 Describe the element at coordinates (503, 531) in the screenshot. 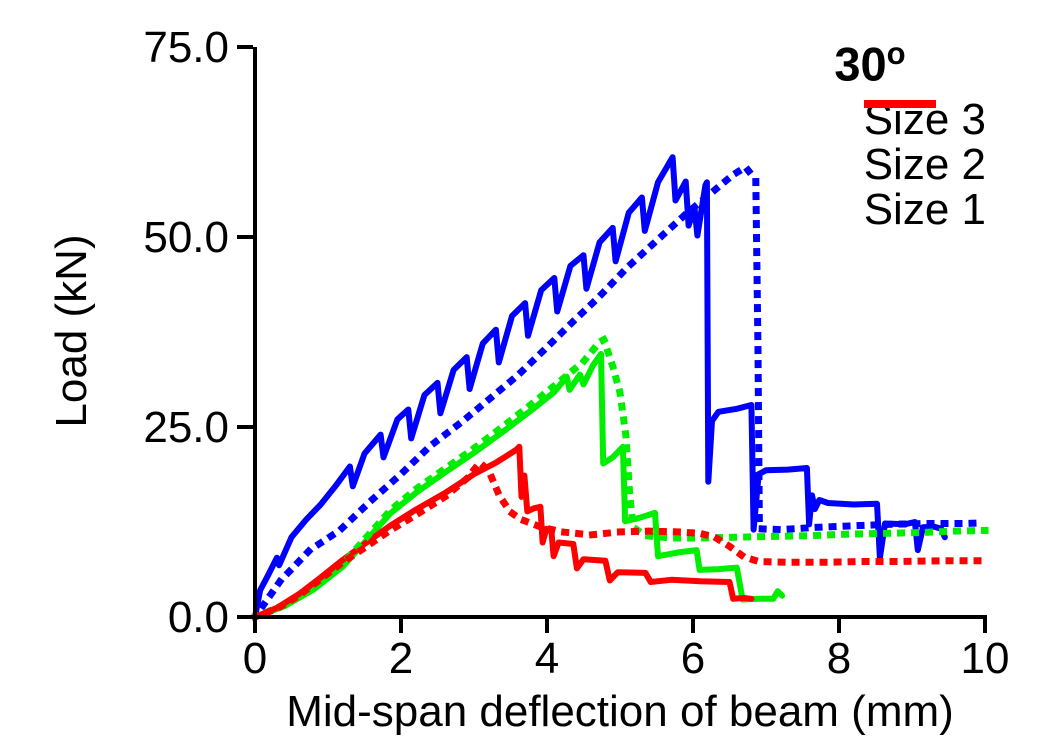

I see `series-size-1-solid` at that location.